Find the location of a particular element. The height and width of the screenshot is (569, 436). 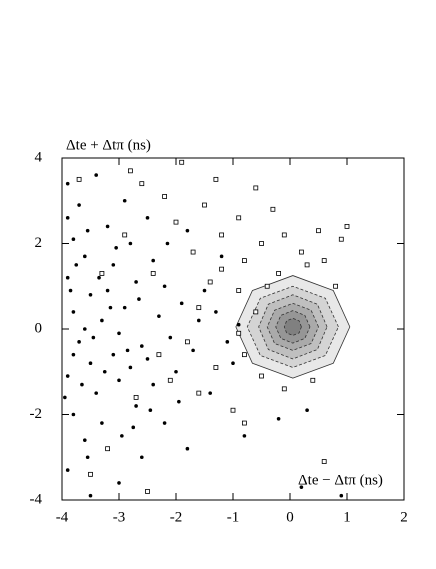

x-tick-label: -4 is located at coordinates (62, 517).